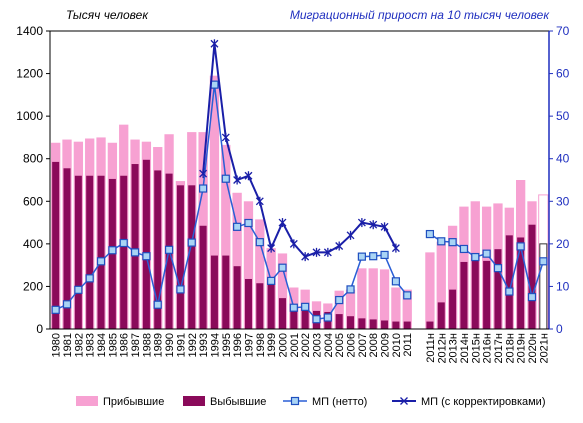  What do you see at coordinates (483, 402) in the screenshot?
I see `legend-label-adjusted: МП (с корректировками)` at bounding box center [483, 402].